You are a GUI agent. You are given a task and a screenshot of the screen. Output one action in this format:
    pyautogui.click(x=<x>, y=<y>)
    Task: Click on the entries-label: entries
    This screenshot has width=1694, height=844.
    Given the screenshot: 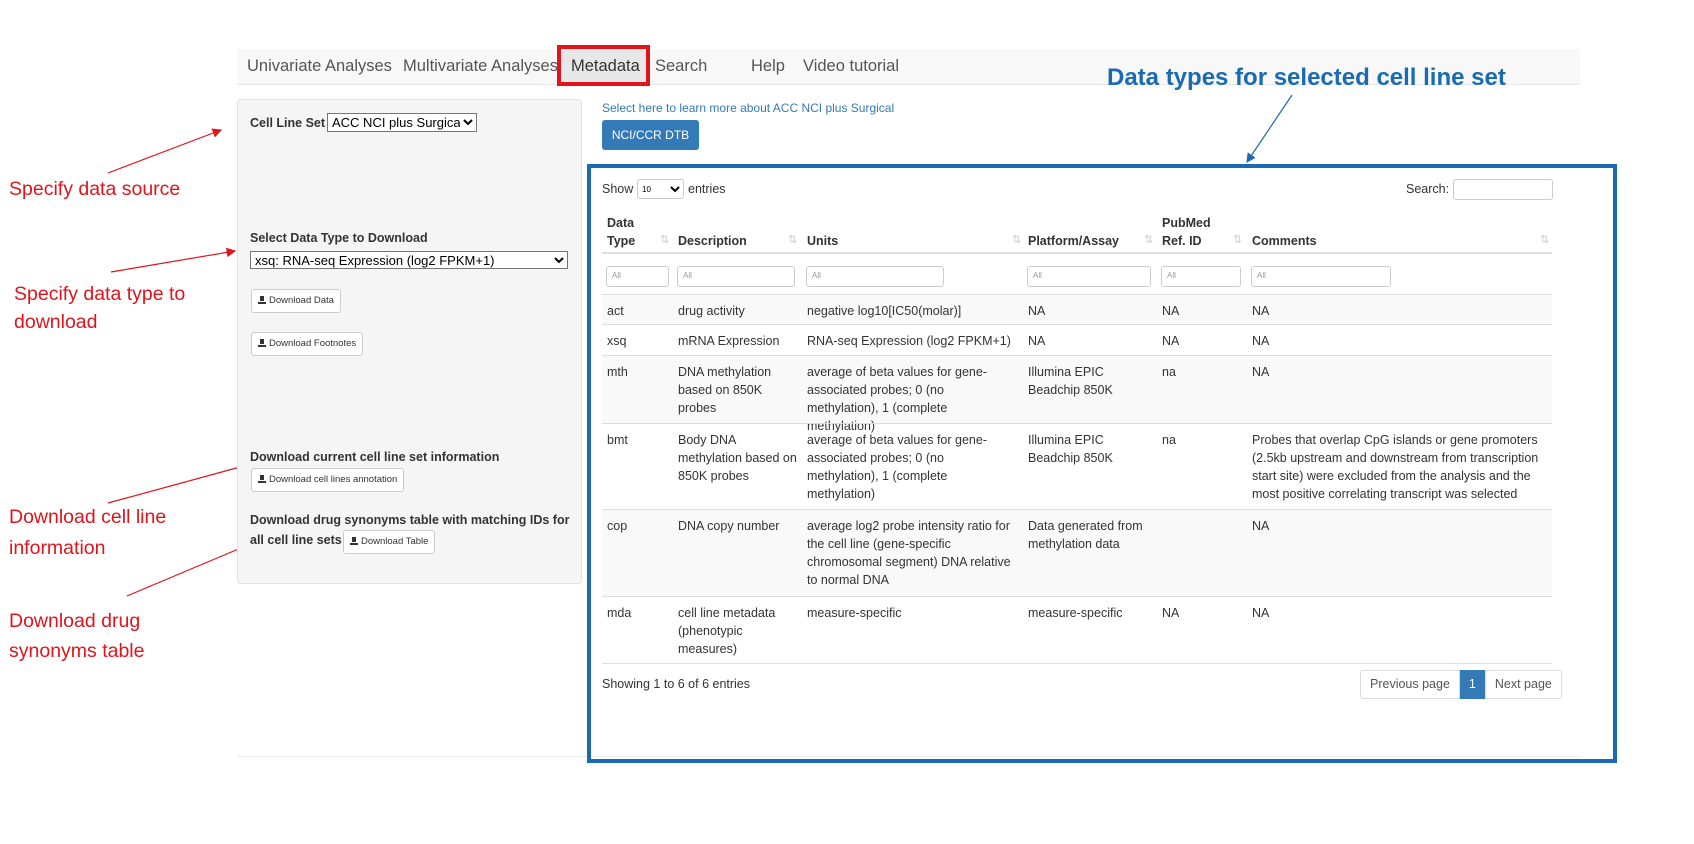 What is the action you would take?
    pyautogui.click(x=707, y=189)
    